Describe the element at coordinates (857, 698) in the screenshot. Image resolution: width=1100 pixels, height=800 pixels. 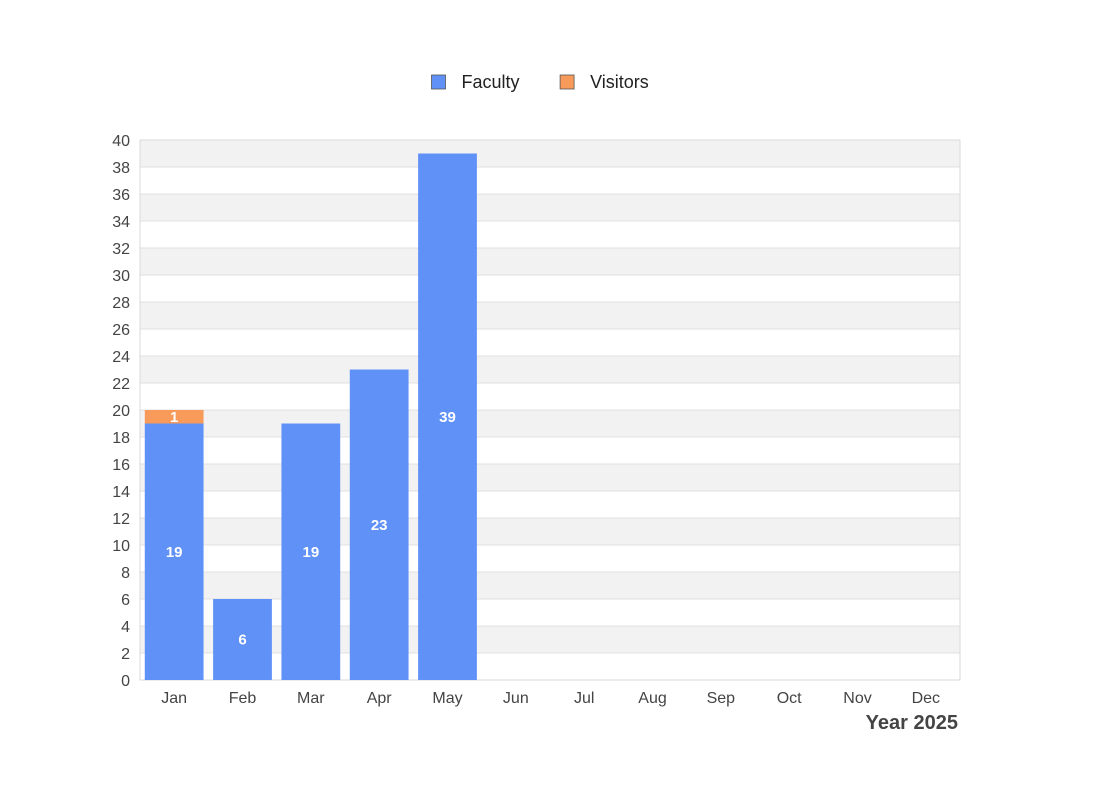
I see `x-tick-label-nov: Nov` at that location.